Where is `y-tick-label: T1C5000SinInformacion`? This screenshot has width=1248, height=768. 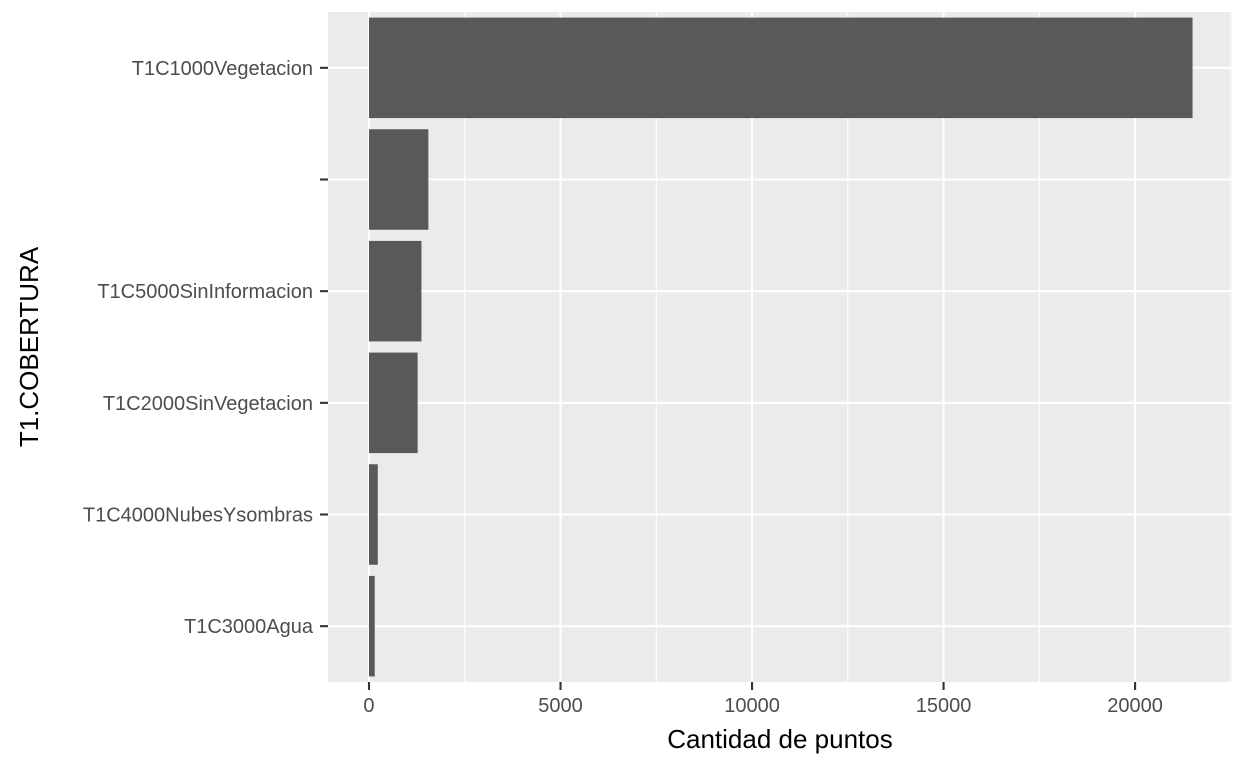 y-tick-label: T1C5000SinInformacion is located at coordinates (205, 292).